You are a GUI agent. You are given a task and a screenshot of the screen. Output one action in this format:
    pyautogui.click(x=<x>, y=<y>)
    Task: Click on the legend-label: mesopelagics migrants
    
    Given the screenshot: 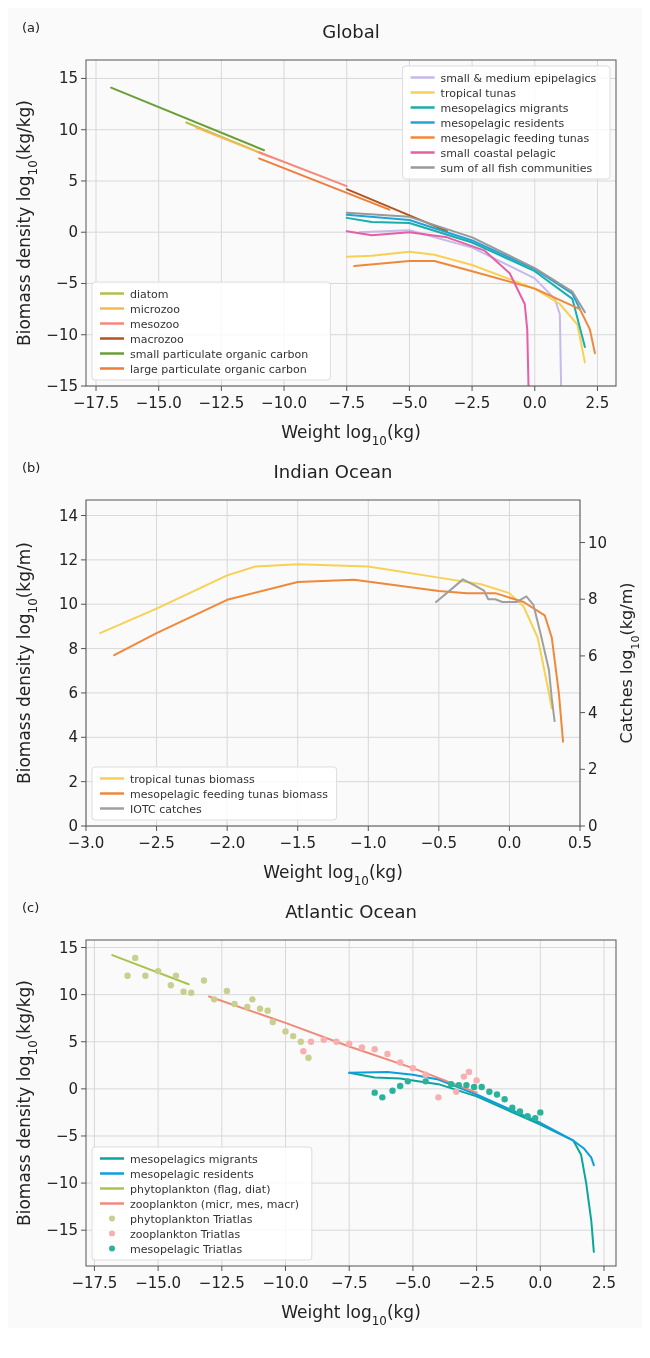 What is the action you would take?
    pyautogui.click(x=194, y=1159)
    